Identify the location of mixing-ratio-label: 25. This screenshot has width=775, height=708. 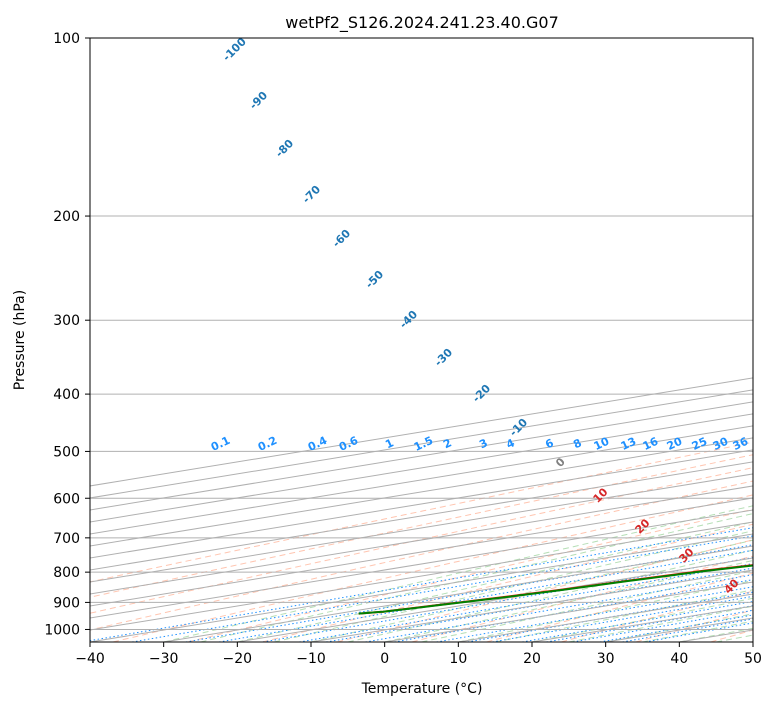
(699, 444).